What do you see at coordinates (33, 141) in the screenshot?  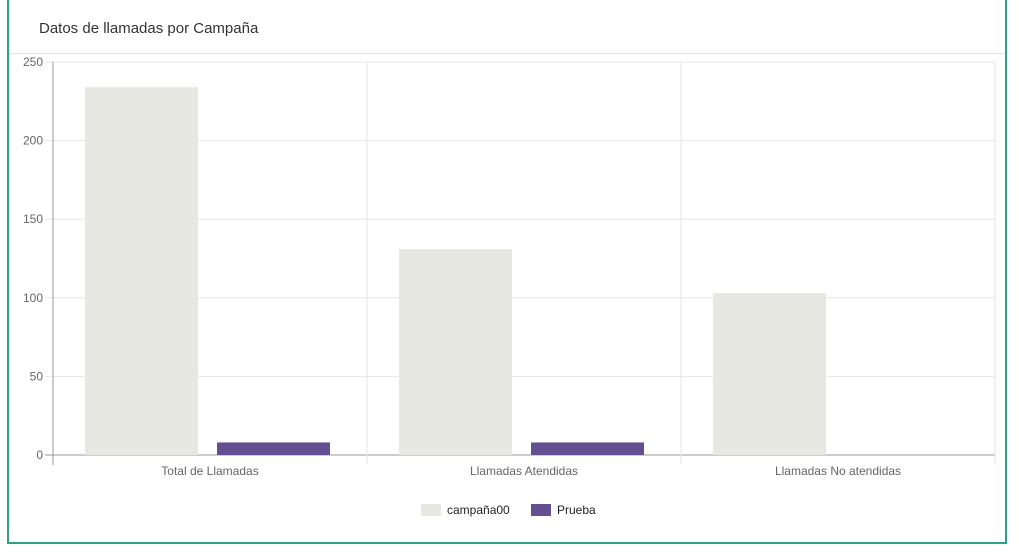 I see `y-tick-label: 200` at bounding box center [33, 141].